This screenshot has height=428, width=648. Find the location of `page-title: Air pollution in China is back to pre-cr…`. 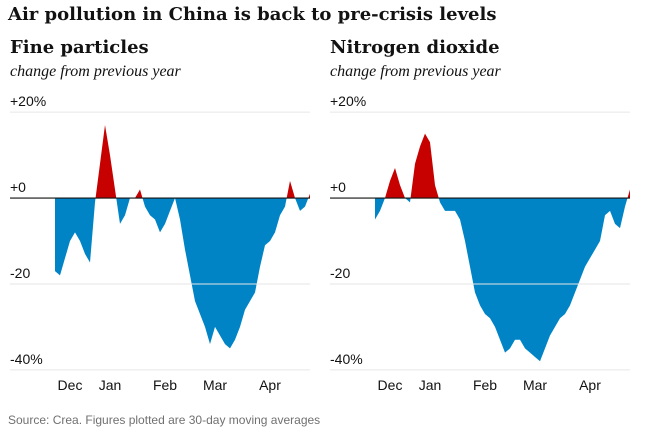

page-title: Air pollution in China is back to pre-cr… is located at coordinates (251, 14).